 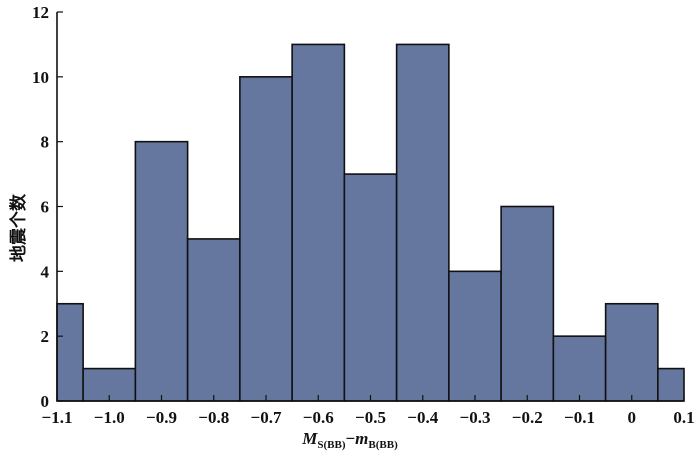 What do you see at coordinates (18, 227) in the screenshot?
I see `y-axis-label: 地震个数` at bounding box center [18, 227].